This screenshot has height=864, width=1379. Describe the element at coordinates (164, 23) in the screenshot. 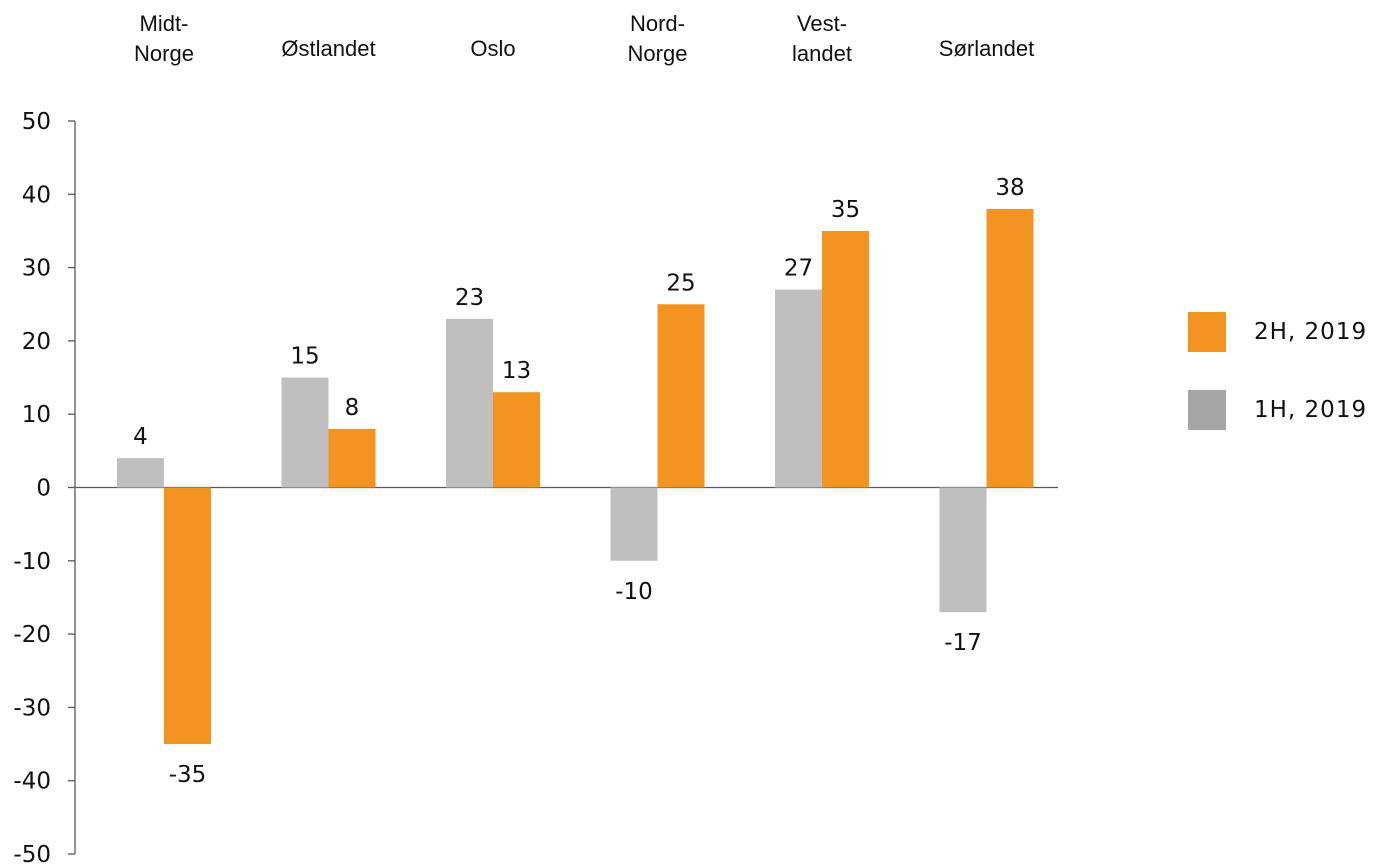

I see `category-label: Midt-` at that location.